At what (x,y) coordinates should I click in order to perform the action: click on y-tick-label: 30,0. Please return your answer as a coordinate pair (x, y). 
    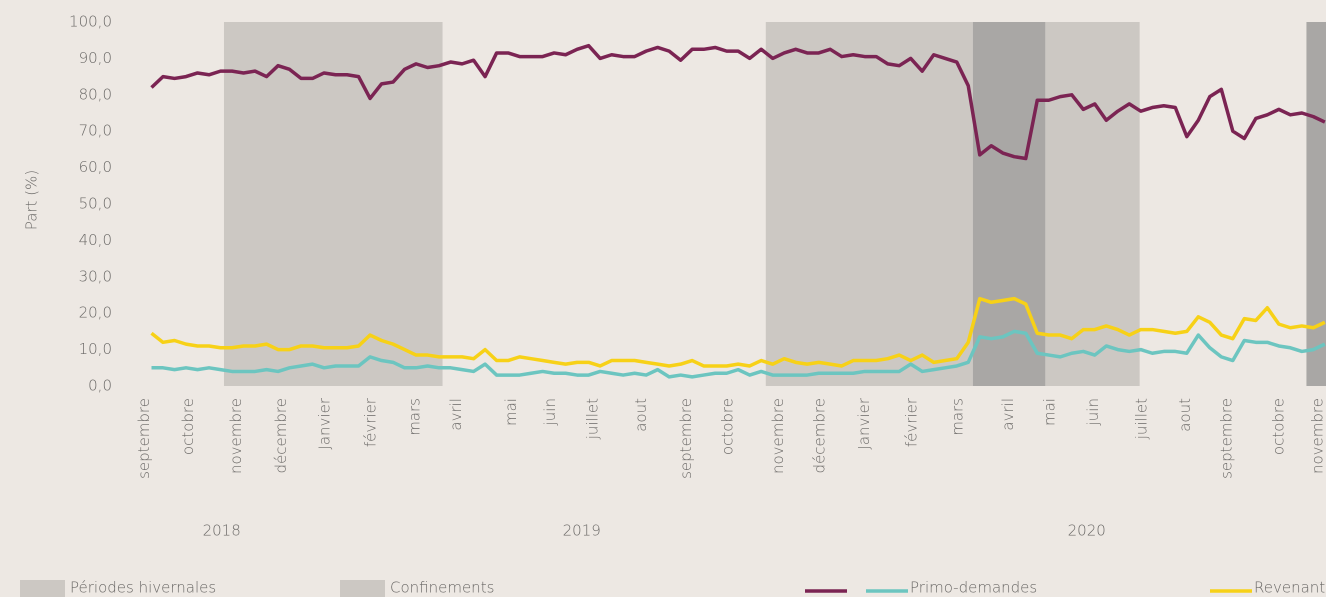
    Looking at the image, I should click on (95, 276).